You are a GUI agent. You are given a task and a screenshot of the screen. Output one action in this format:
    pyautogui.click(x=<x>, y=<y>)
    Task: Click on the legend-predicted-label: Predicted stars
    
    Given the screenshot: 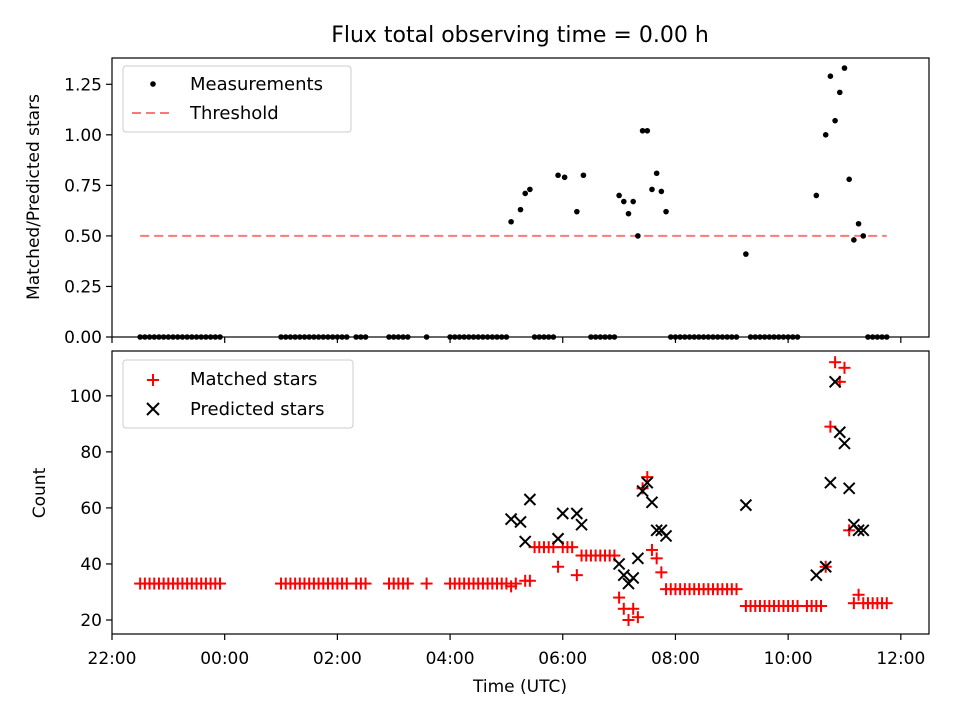 What is the action you would take?
    pyautogui.click(x=257, y=409)
    